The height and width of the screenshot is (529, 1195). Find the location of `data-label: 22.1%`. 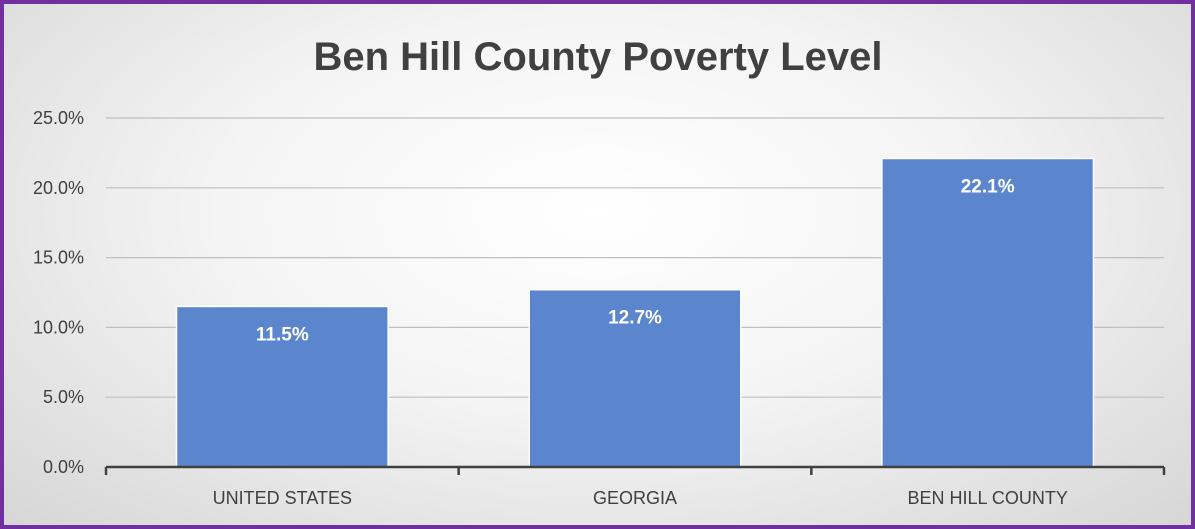

data-label: 22.1% is located at coordinates (988, 186).